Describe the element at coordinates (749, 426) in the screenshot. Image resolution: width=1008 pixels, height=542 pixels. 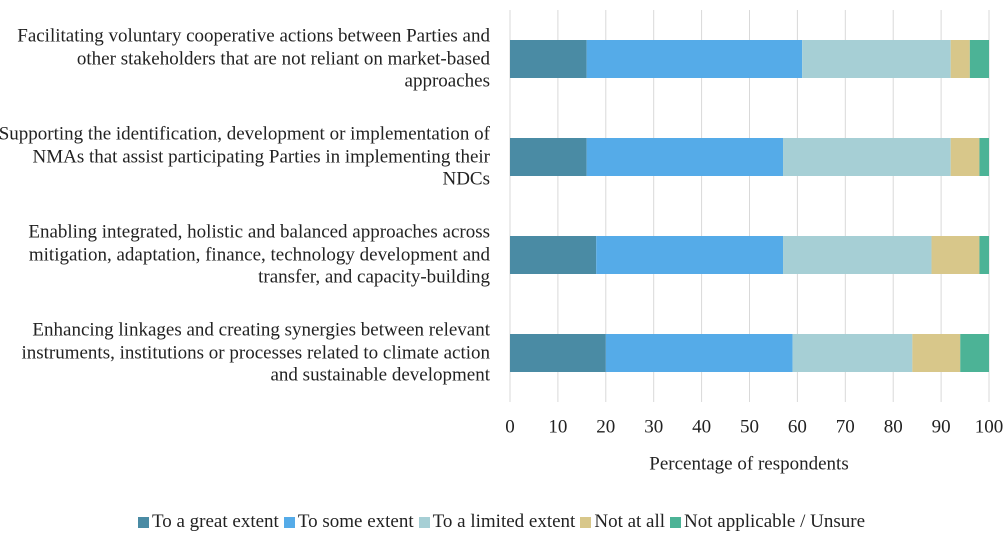
I see `x-tick-label: 50` at that location.